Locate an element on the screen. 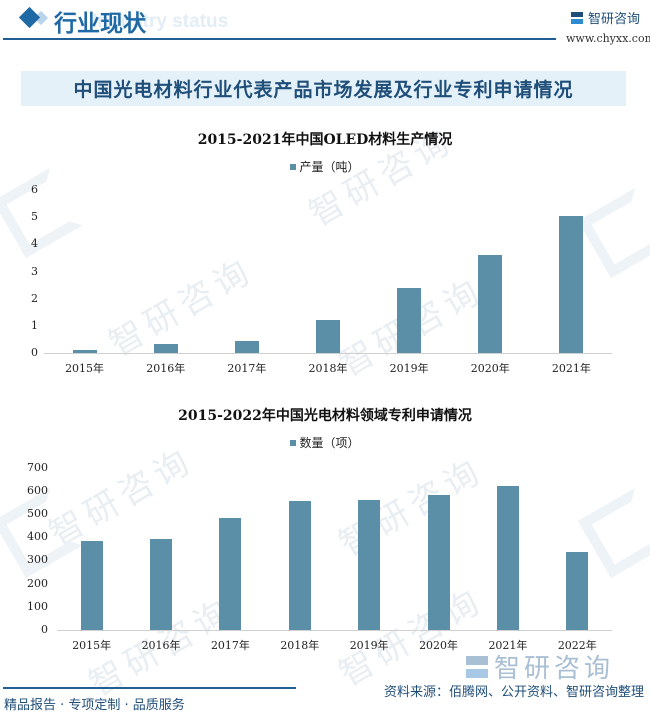  y-tick-label: 5 is located at coordinates (34, 217).